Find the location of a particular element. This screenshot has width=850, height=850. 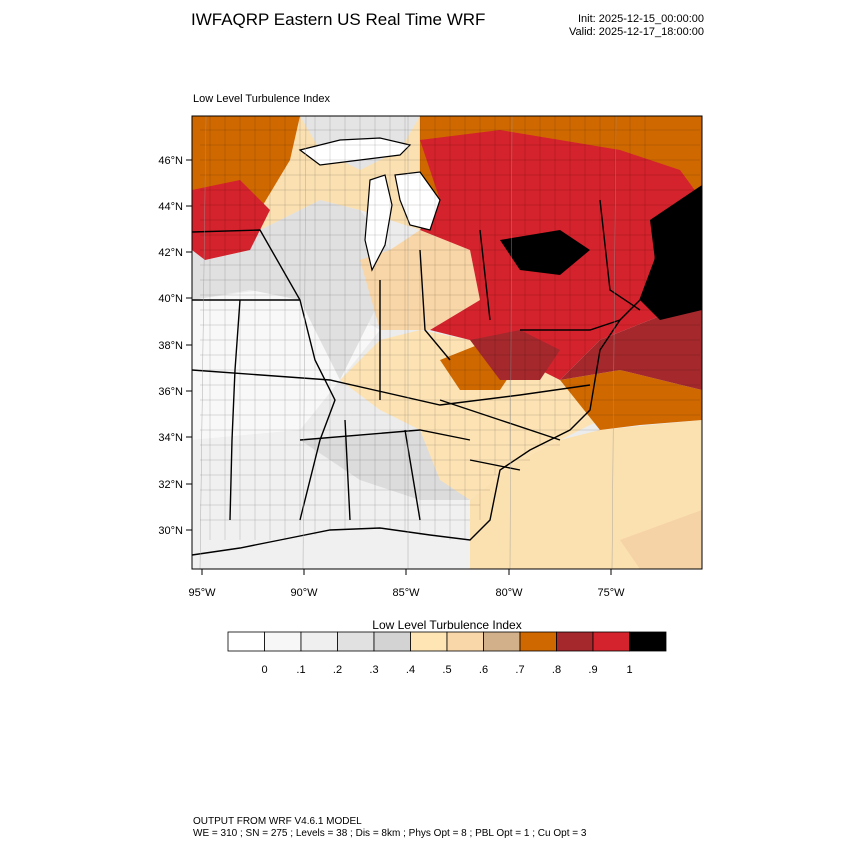

colorbar-label: .6 is located at coordinates (483, 670).